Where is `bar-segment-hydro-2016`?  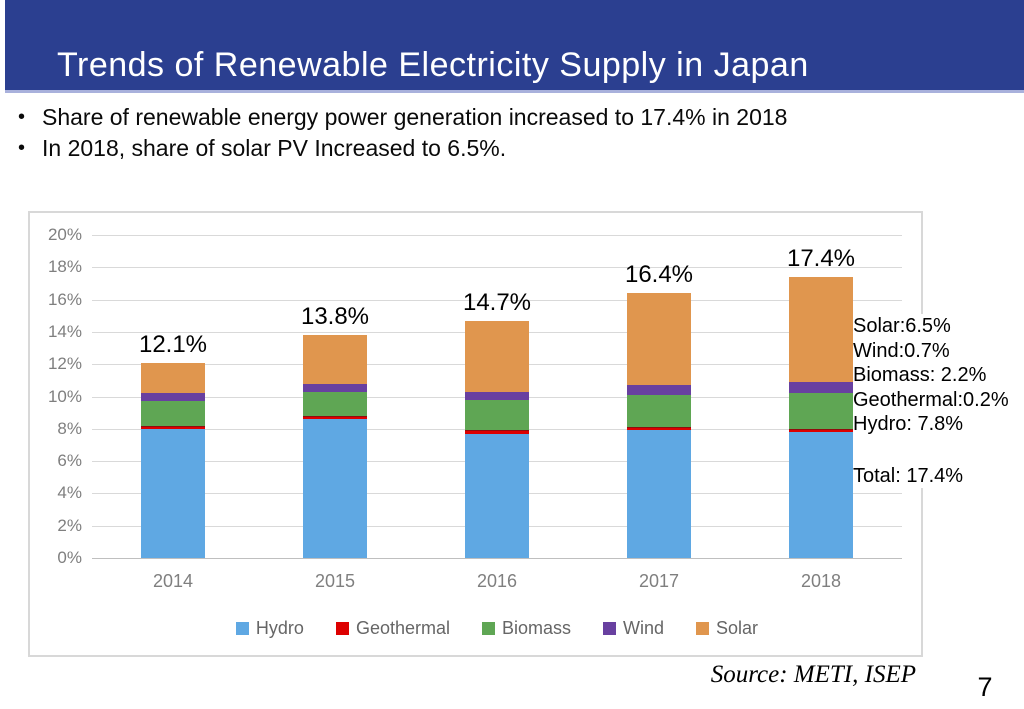
bar-segment-hydro-2016 is located at coordinates (497, 495).